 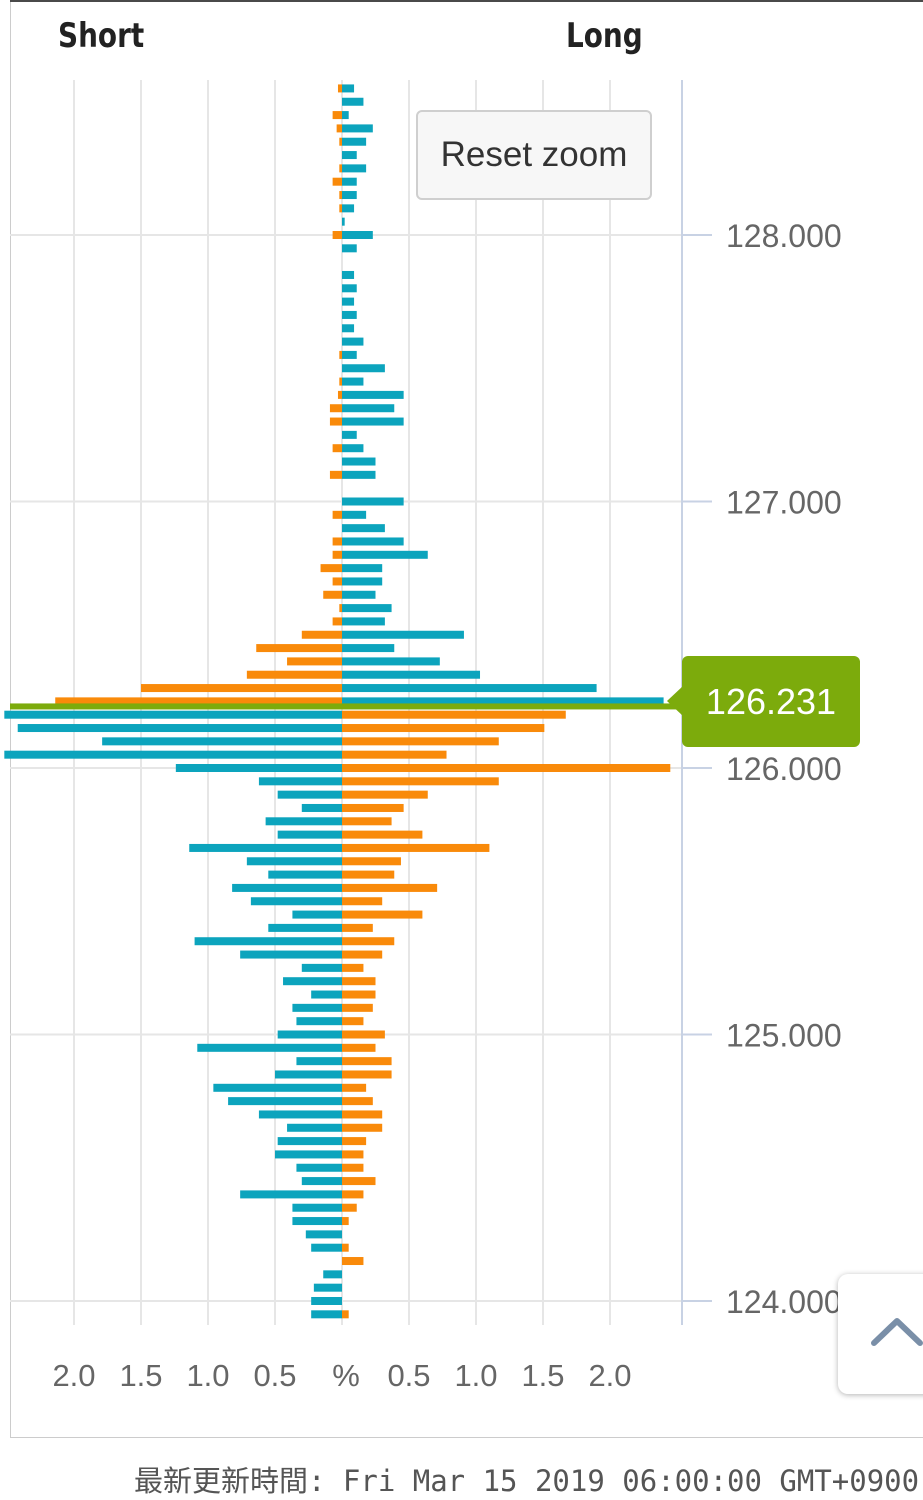 I want to click on chevron-up-icon, so click(x=897, y=1332).